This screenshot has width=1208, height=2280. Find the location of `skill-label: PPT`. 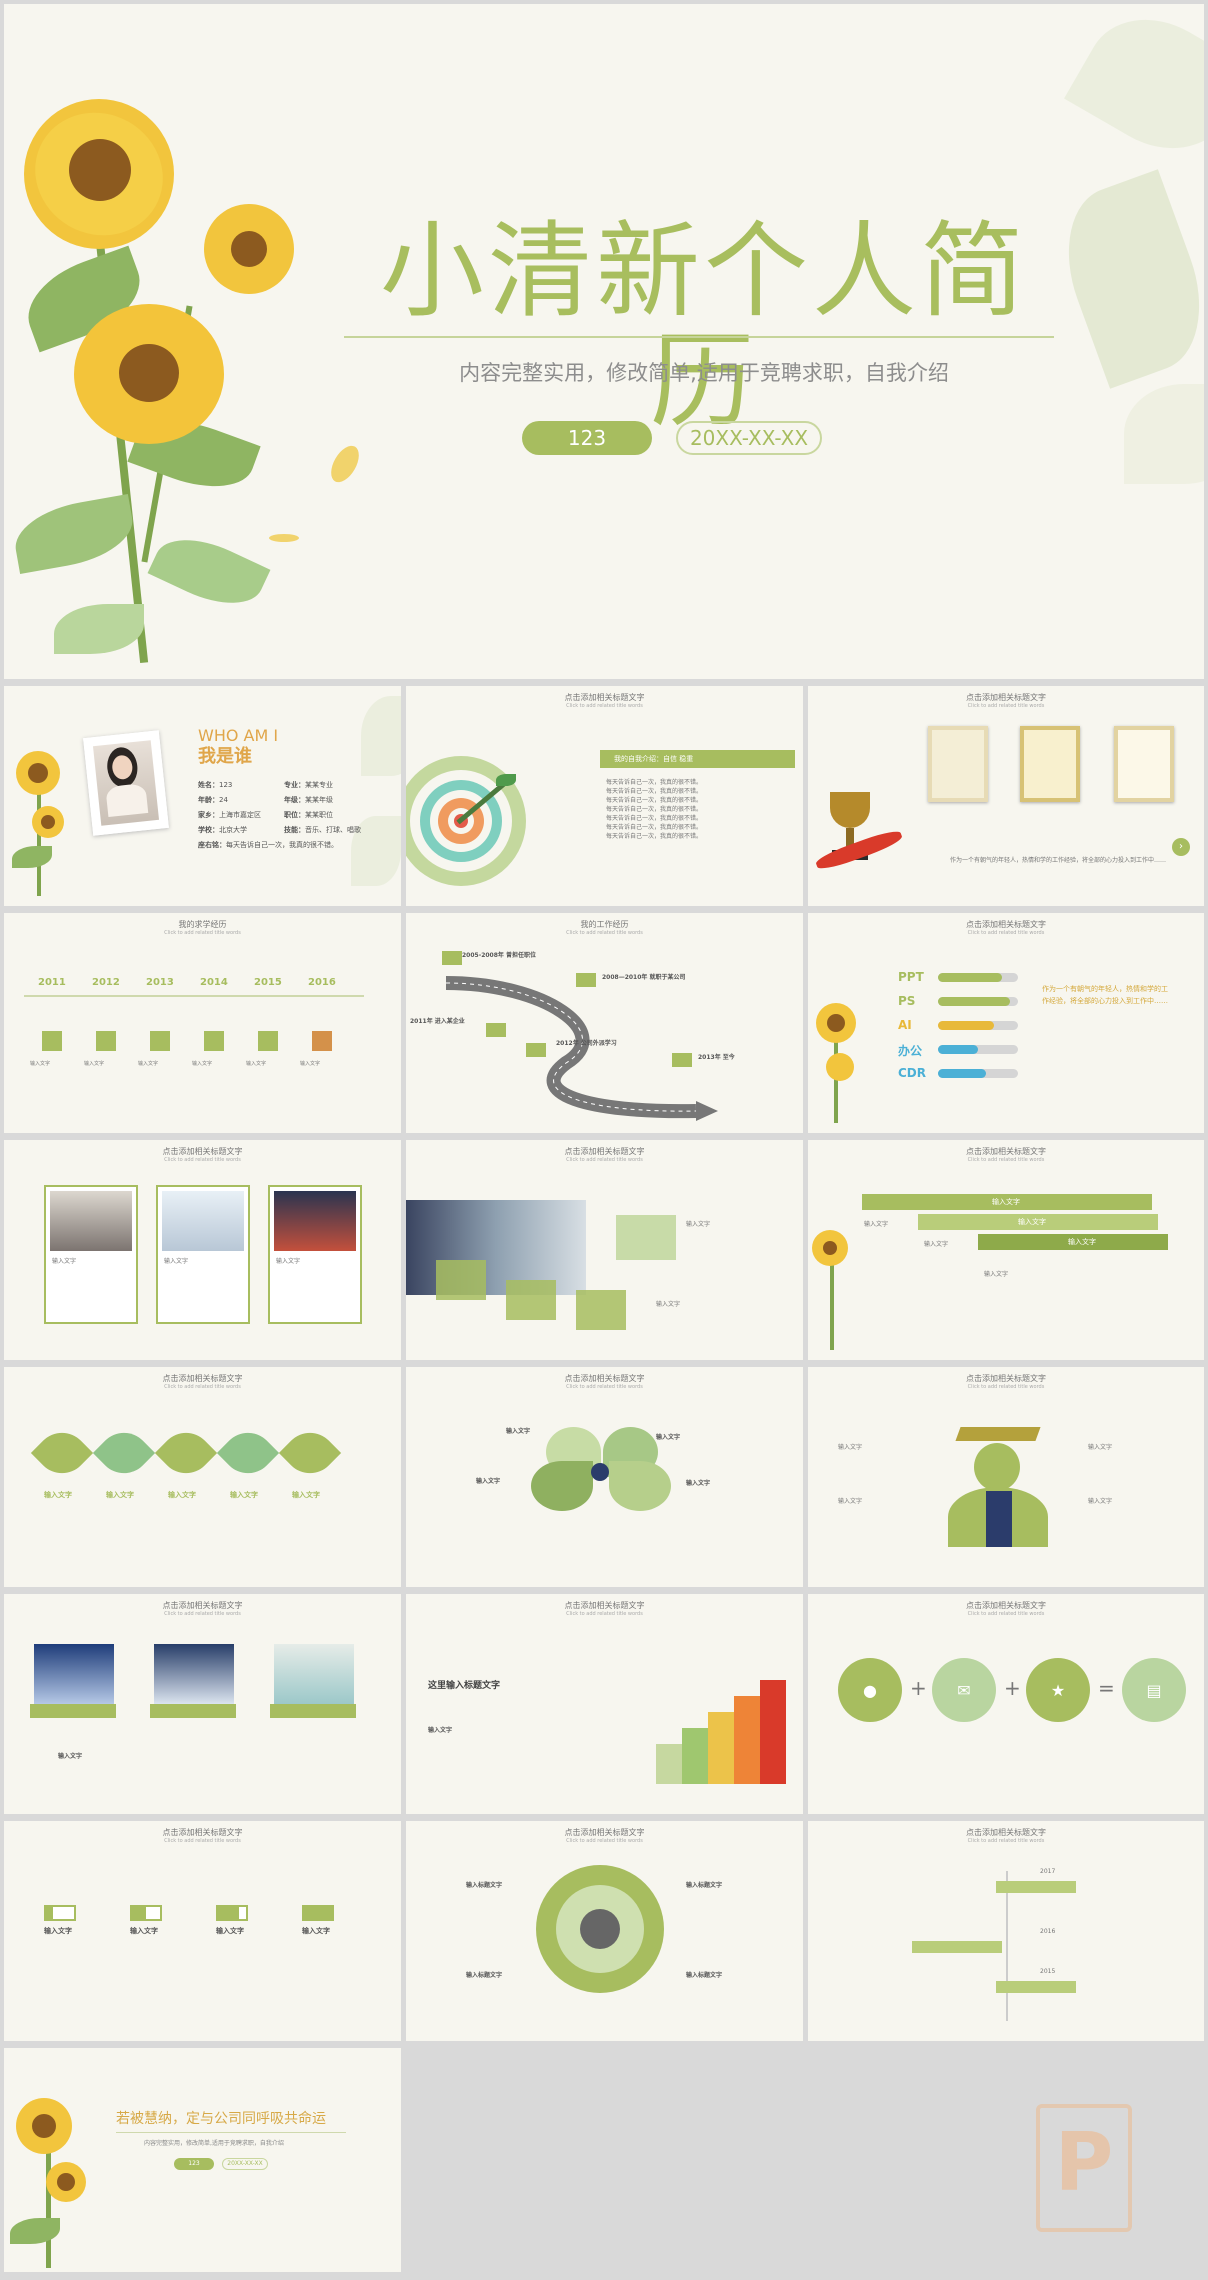

skill-label: PPT is located at coordinates (911, 977).